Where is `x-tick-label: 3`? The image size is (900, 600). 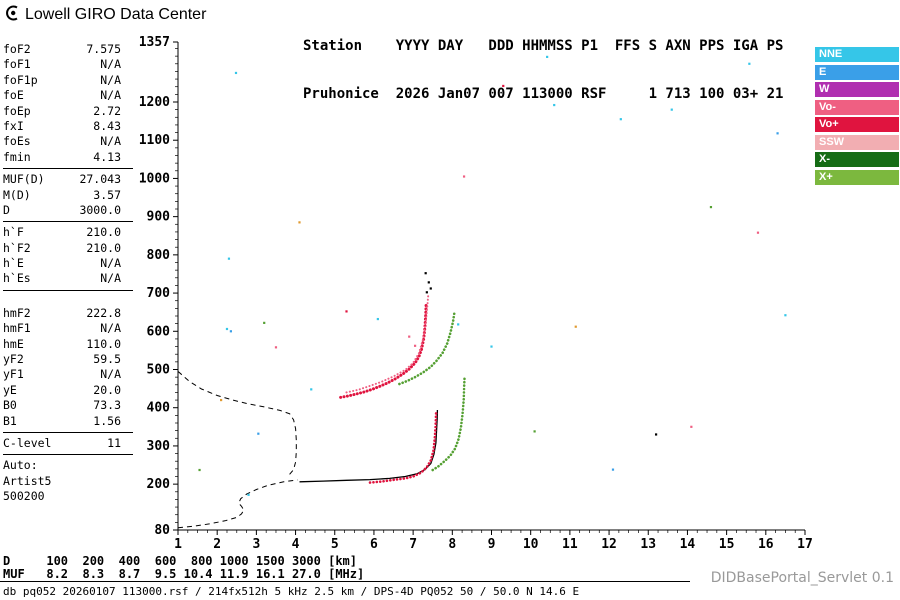
x-tick-label: 3 is located at coordinates (256, 544).